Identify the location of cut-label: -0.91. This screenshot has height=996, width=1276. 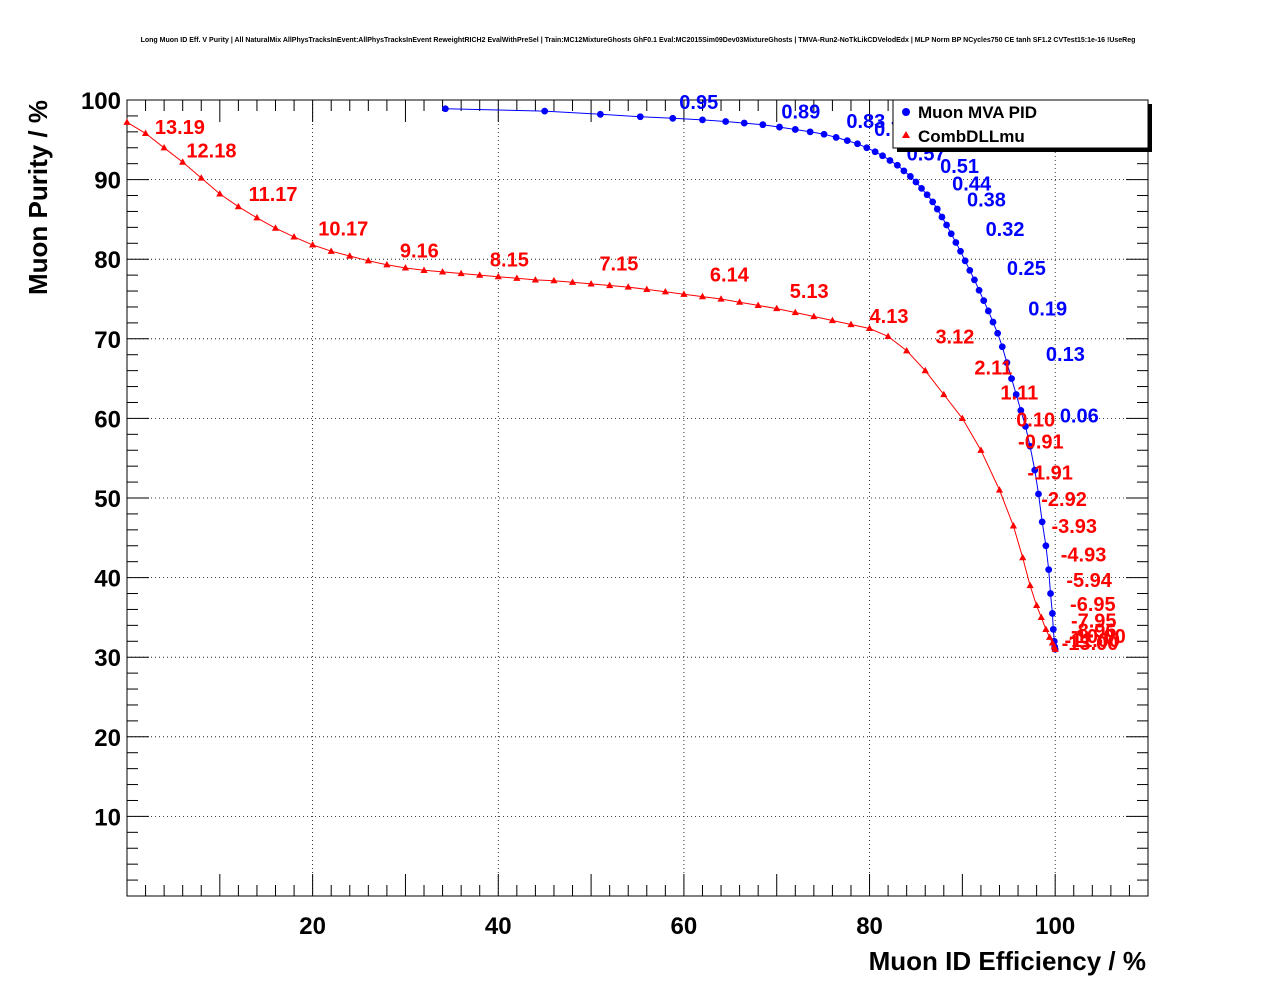
(1041, 443).